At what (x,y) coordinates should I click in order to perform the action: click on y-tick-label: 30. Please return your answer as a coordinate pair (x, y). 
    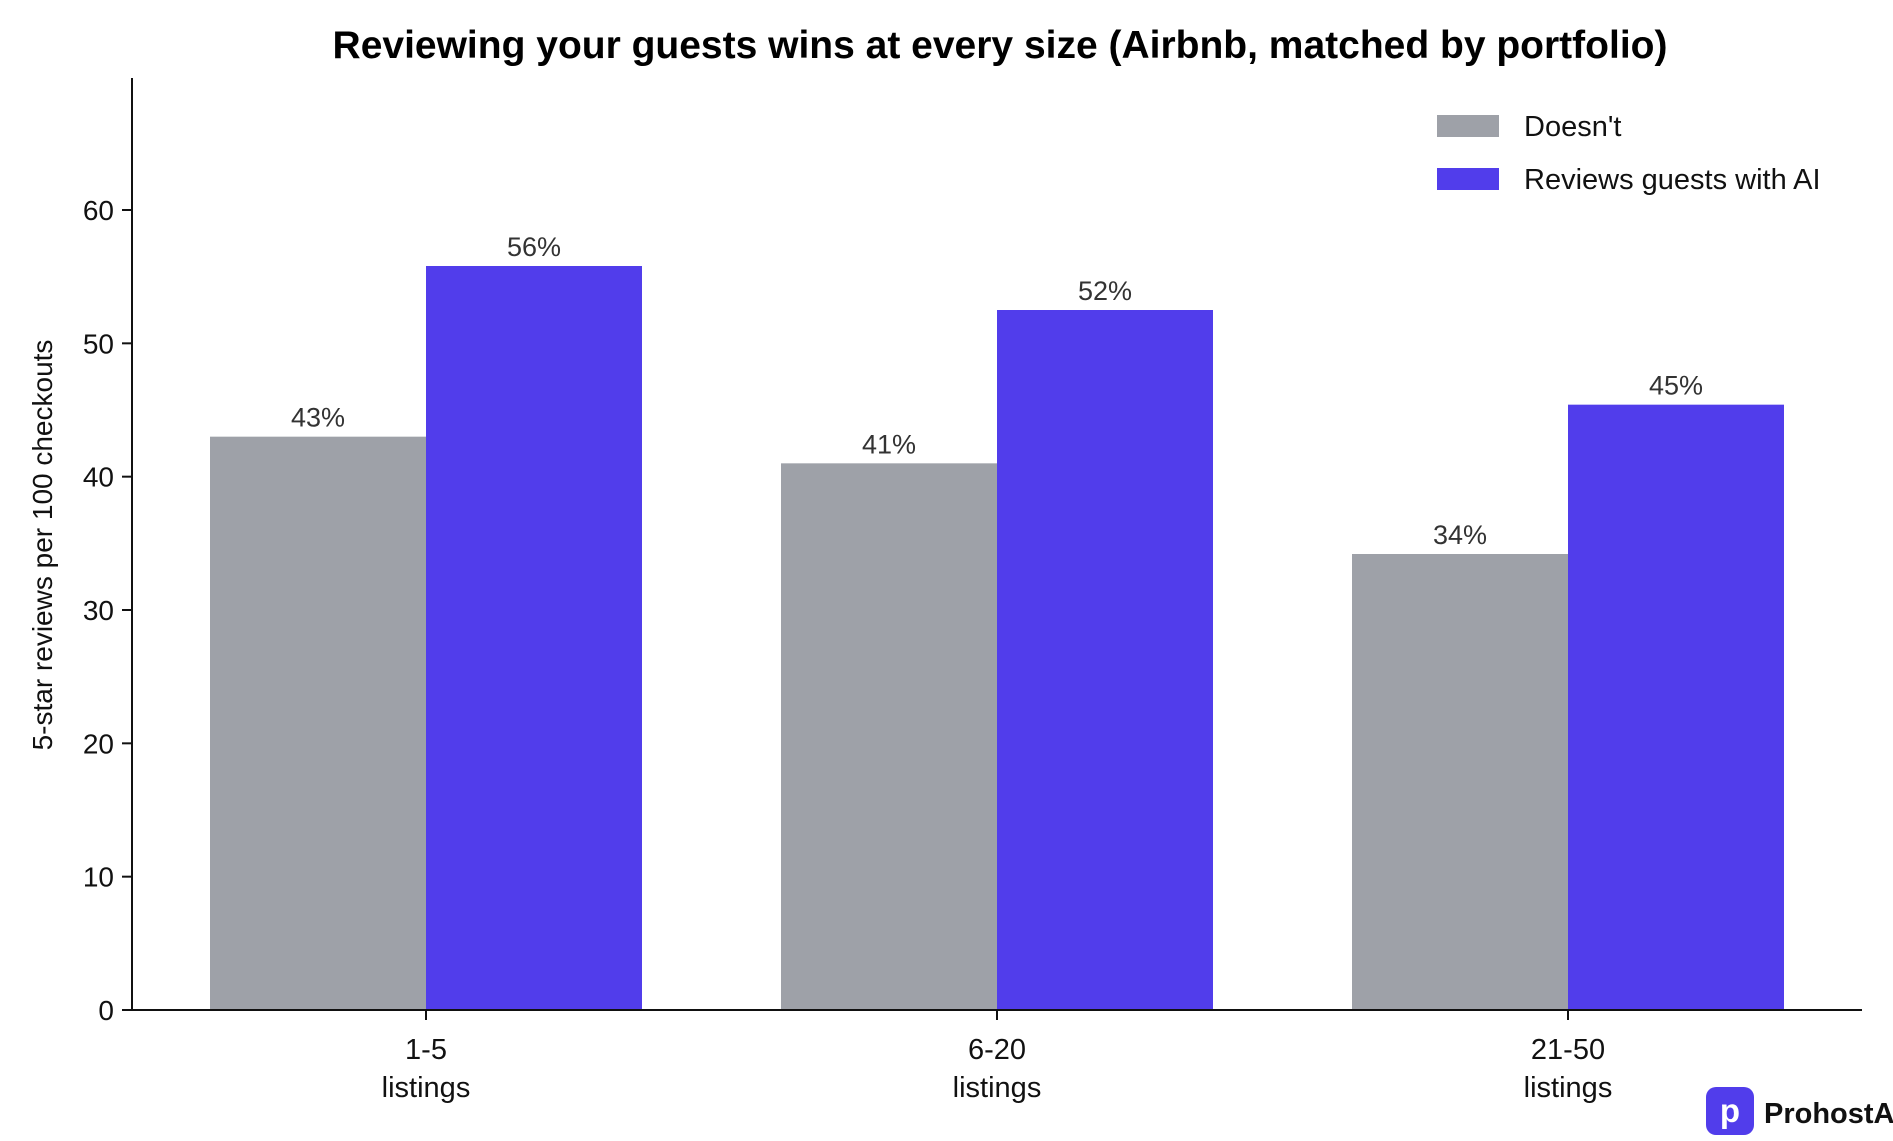
    Looking at the image, I should click on (98, 610).